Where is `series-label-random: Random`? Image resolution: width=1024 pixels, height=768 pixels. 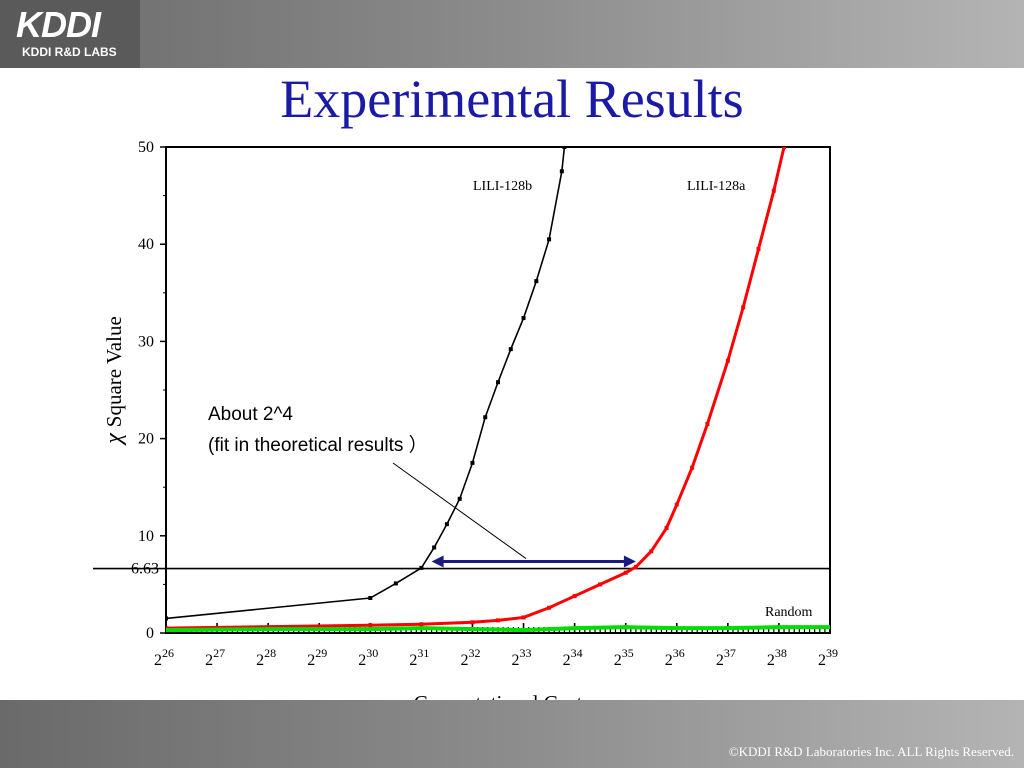 series-label-random: Random is located at coordinates (789, 612).